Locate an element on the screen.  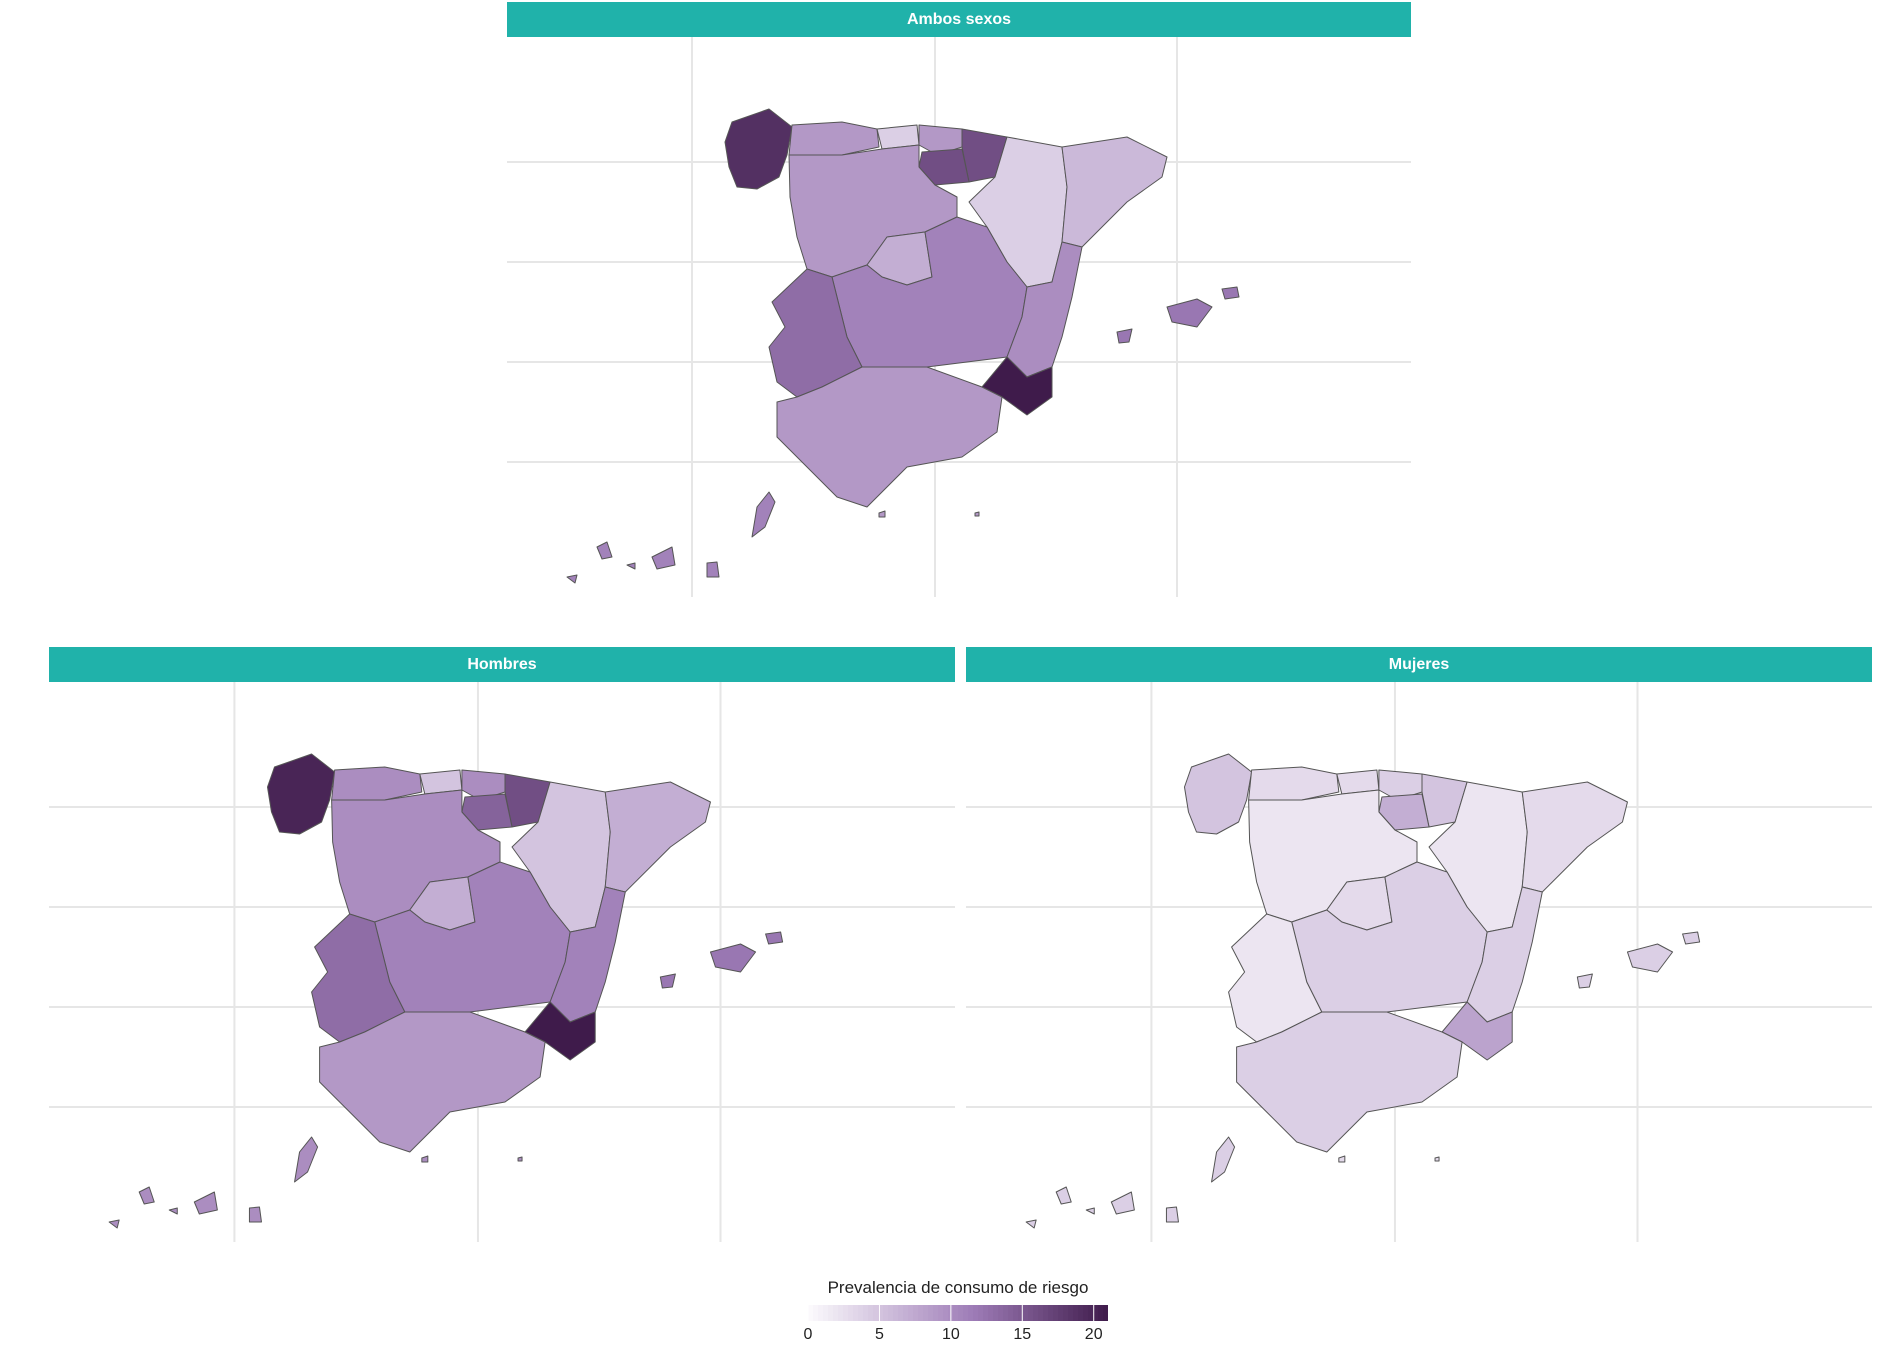
legend-tick-label: 15 is located at coordinates (1022, 1334).